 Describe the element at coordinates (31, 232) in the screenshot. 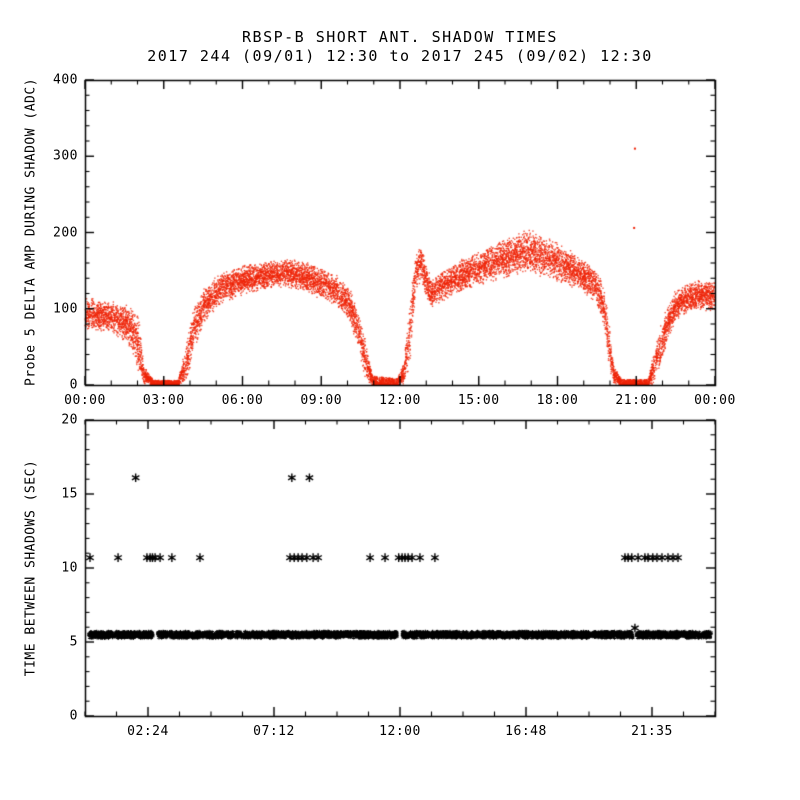

I see `top-y-axis-label: Probe 5 DELTA AMP DURING SHADOW (ADC)` at that location.